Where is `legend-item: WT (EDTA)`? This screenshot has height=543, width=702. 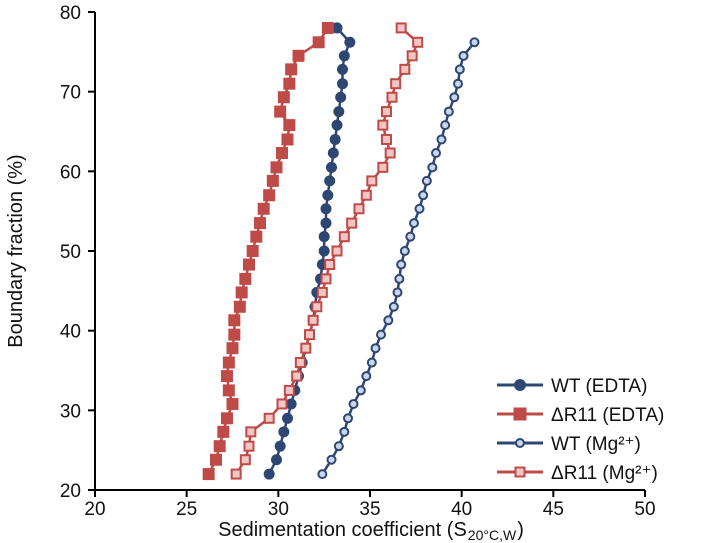
legend-item: WT (EDTA) is located at coordinates (572, 386).